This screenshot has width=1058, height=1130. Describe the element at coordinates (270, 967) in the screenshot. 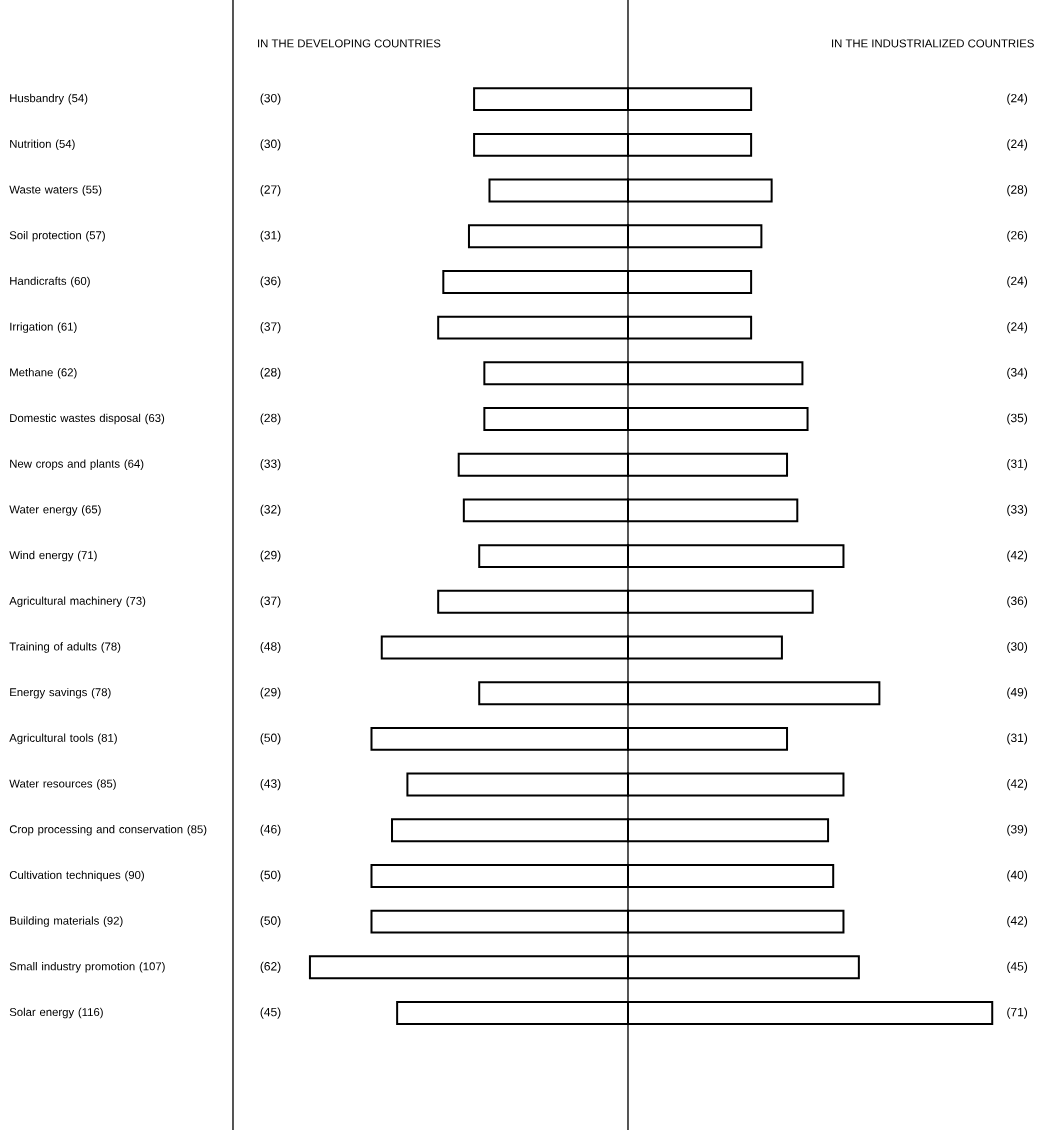

I see `data-label: (62)` at that location.